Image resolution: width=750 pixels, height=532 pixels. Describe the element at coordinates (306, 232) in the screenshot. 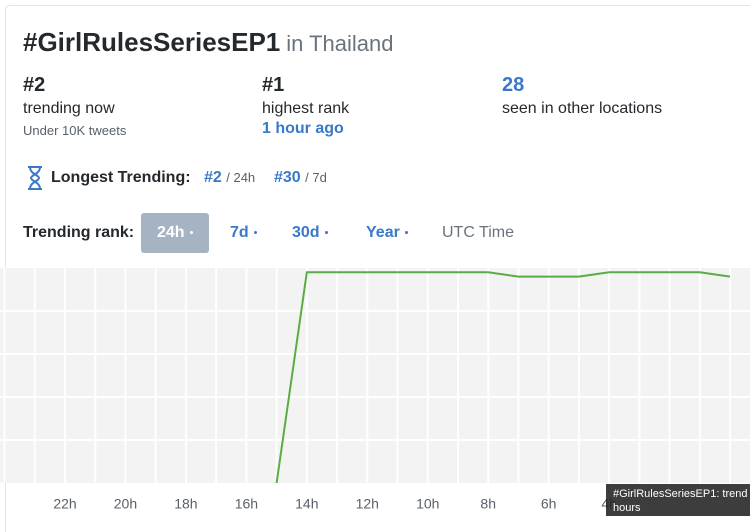

I see `range-label: 30d` at that location.